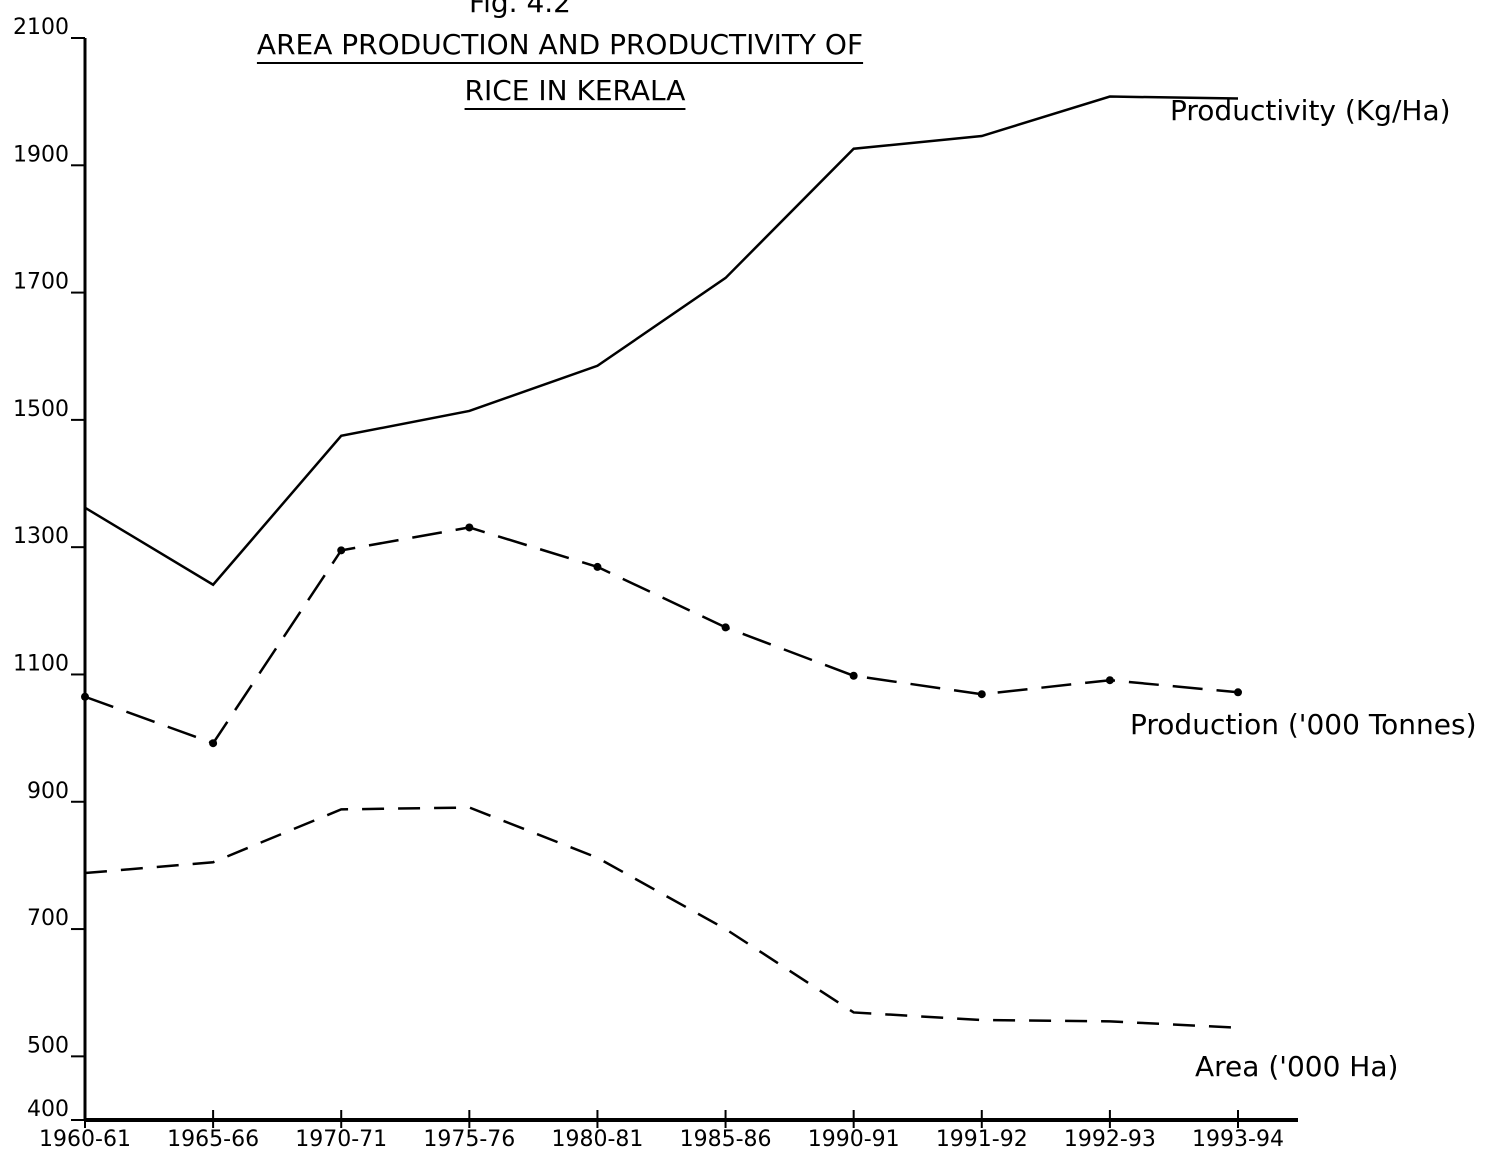 The image size is (1496, 1157). I want to click on y-tick-label: 400, so click(48, 1109).